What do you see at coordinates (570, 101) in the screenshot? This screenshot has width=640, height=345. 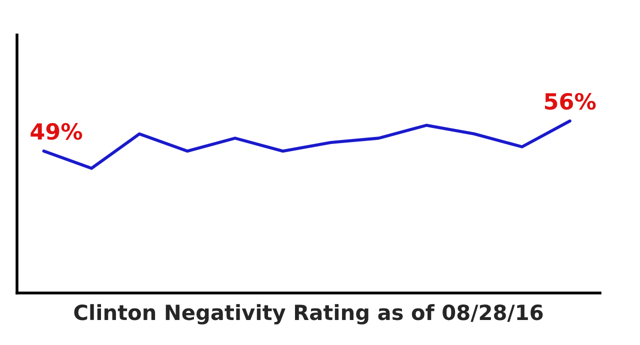 I see `data-label: 56%` at bounding box center [570, 101].